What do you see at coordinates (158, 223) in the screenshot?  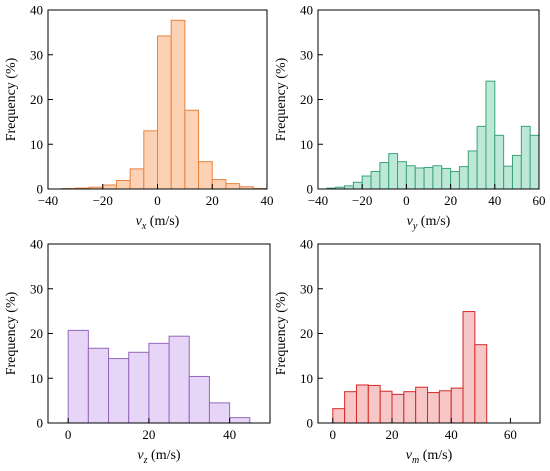 I see `vx-xlabel: vx (m/s)` at bounding box center [158, 223].